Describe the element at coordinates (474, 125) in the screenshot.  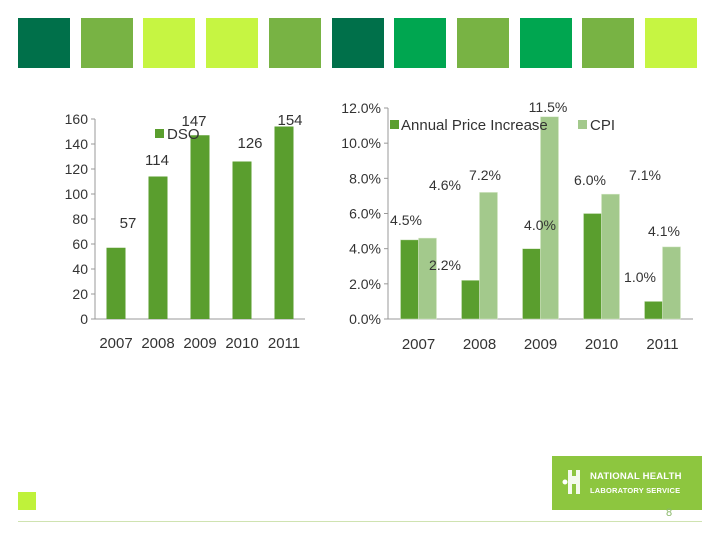
I see `legend-label: Annual Price Increase` at that location.